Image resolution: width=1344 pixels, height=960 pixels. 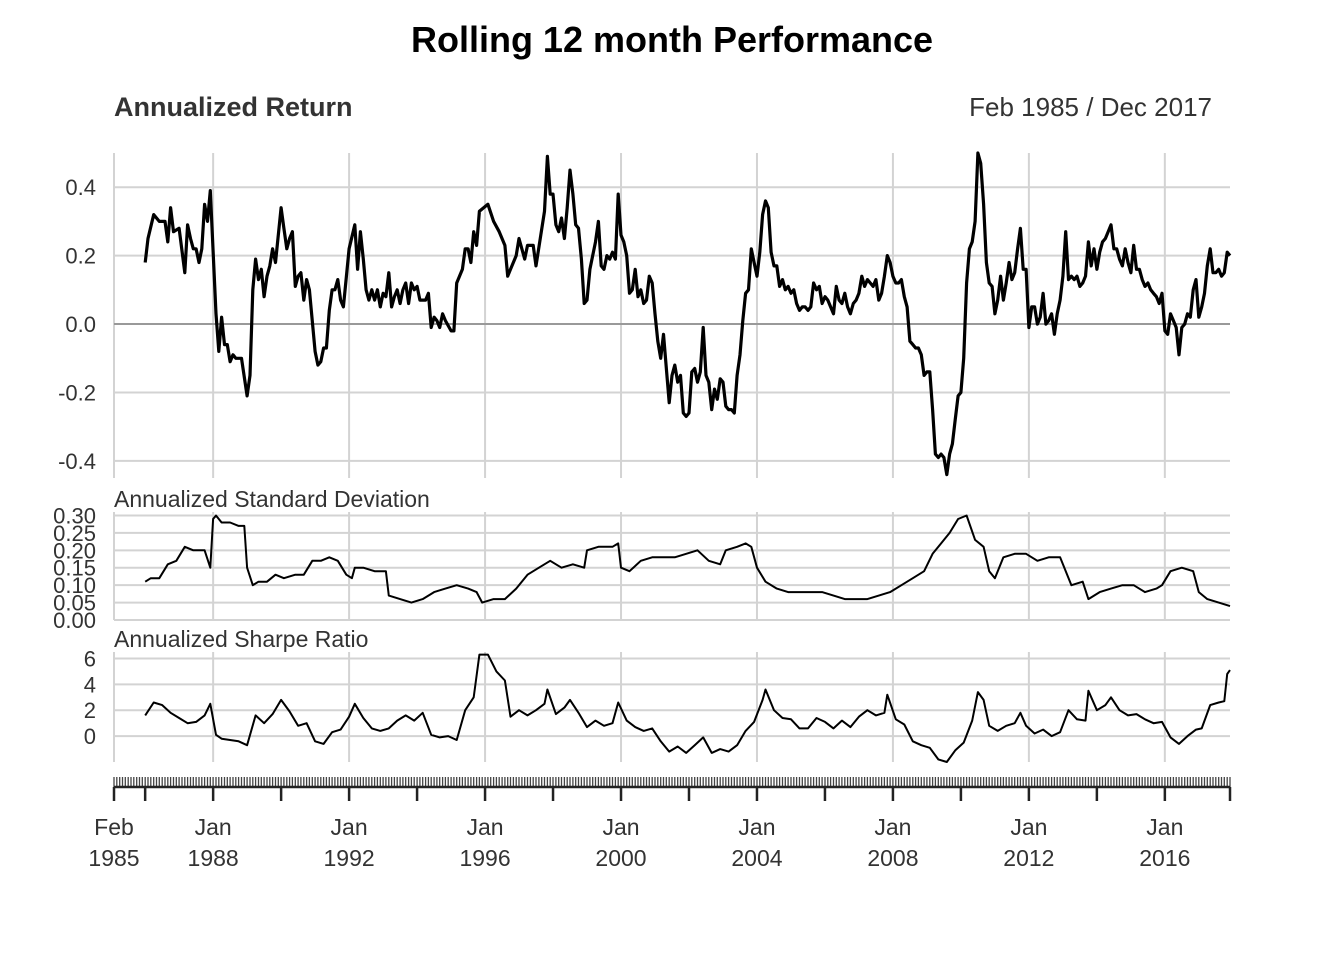 What do you see at coordinates (114, 827) in the screenshot?
I see `x-tick-label-line1-0: Feb` at bounding box center [114, 827].